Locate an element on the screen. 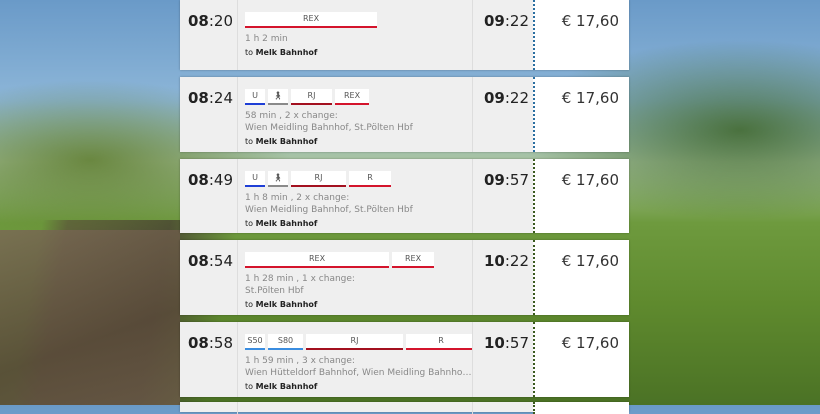  connection-details: REX 1 h 2 min to Melk Bahnhof is located at coordinates (355, 35).